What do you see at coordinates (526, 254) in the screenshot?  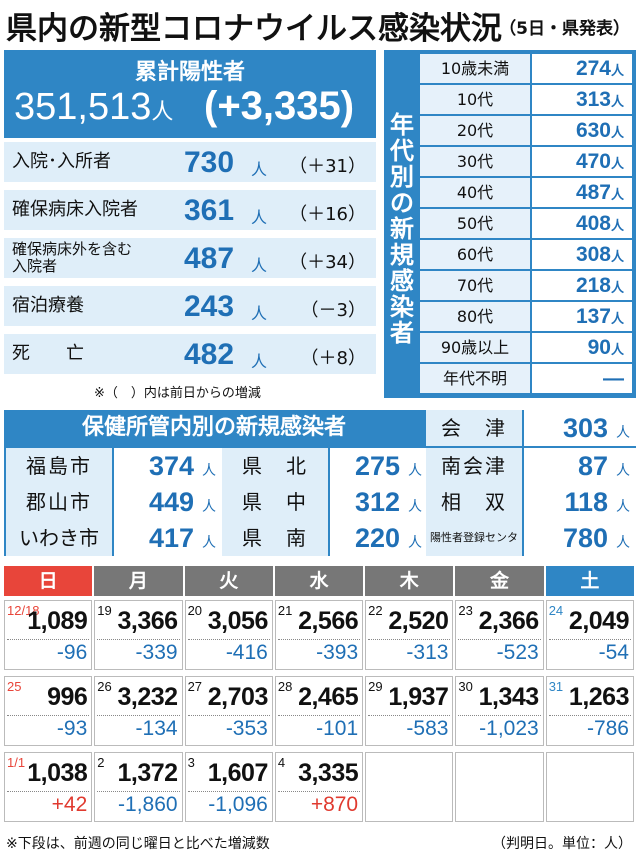 I see `age-row: 60代 308人` at bounding box center [526, 254].